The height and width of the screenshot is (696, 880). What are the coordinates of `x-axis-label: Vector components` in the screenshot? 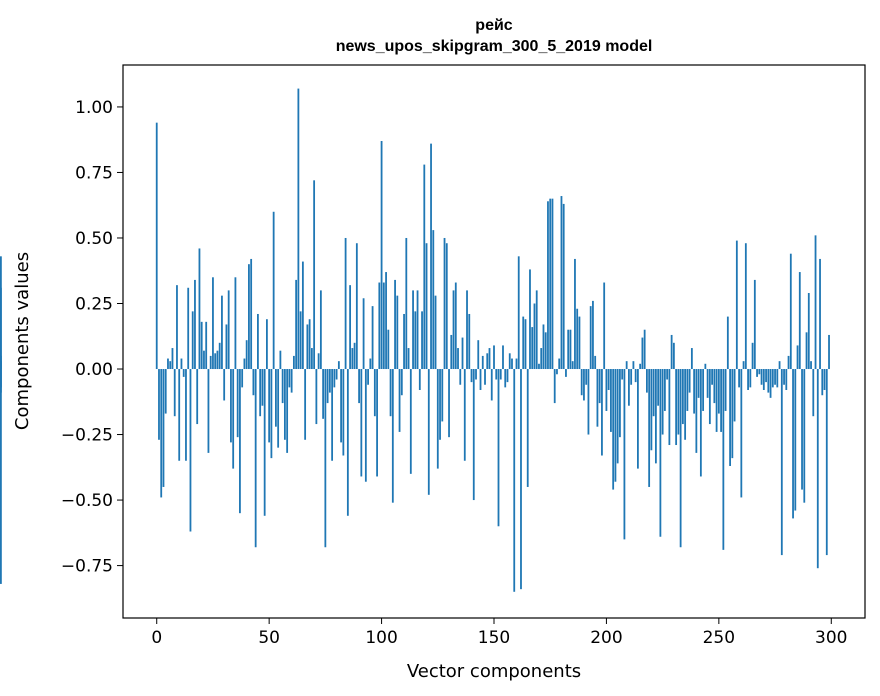 It's located at (494, 671).